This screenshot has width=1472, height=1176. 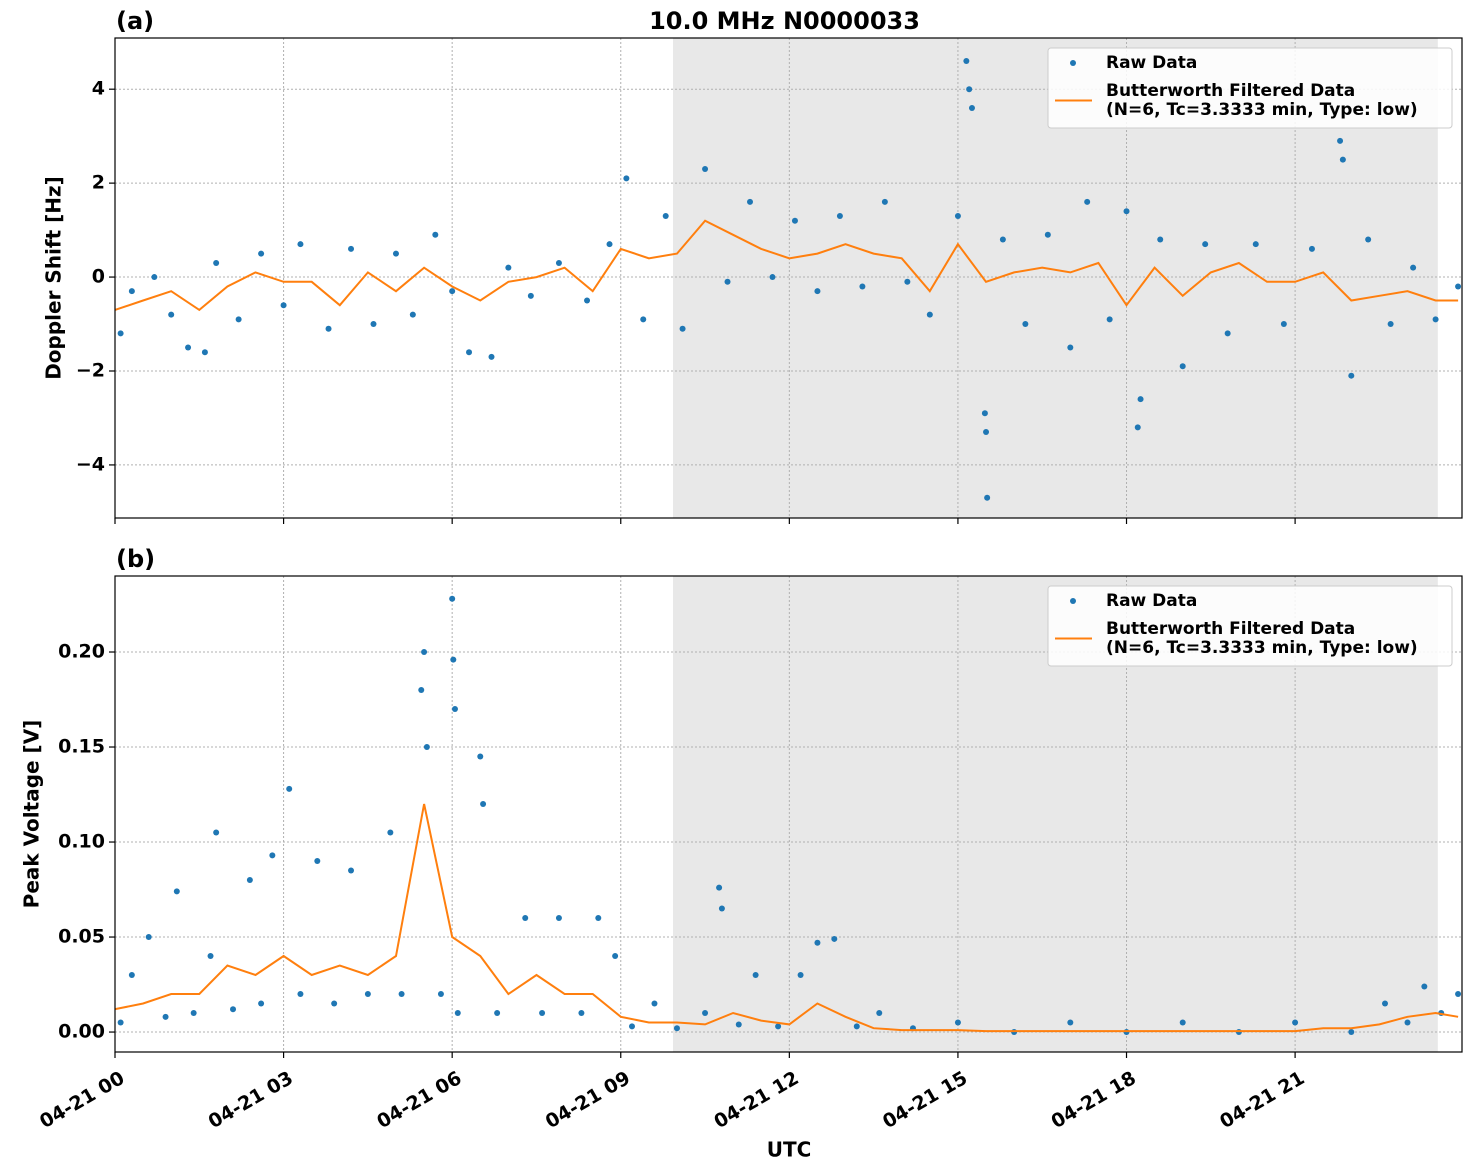 I want to click on panel-label: (b), so click(x=135, y=559).